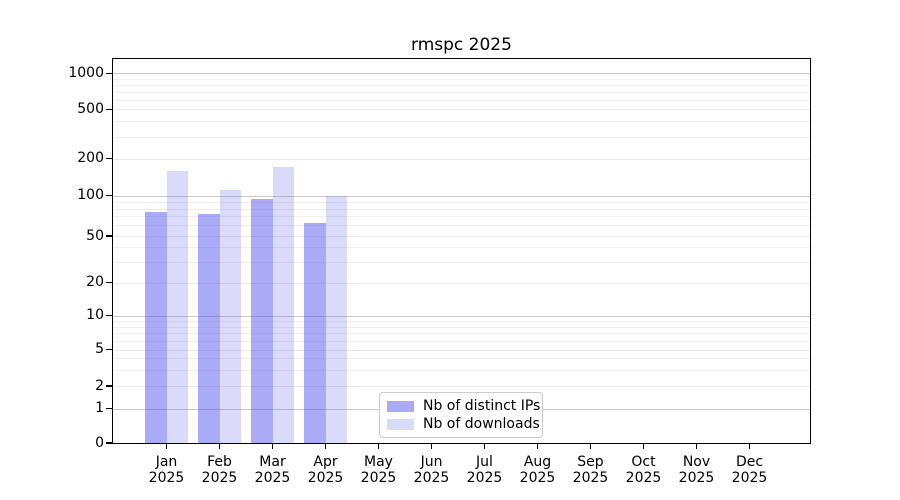 This screenshot has width=900, height=500. What do you see at coordinates (219, 470) in the screenshot?
I see `x-tick-label: Feb 2025` at bounding box center [219, 470].